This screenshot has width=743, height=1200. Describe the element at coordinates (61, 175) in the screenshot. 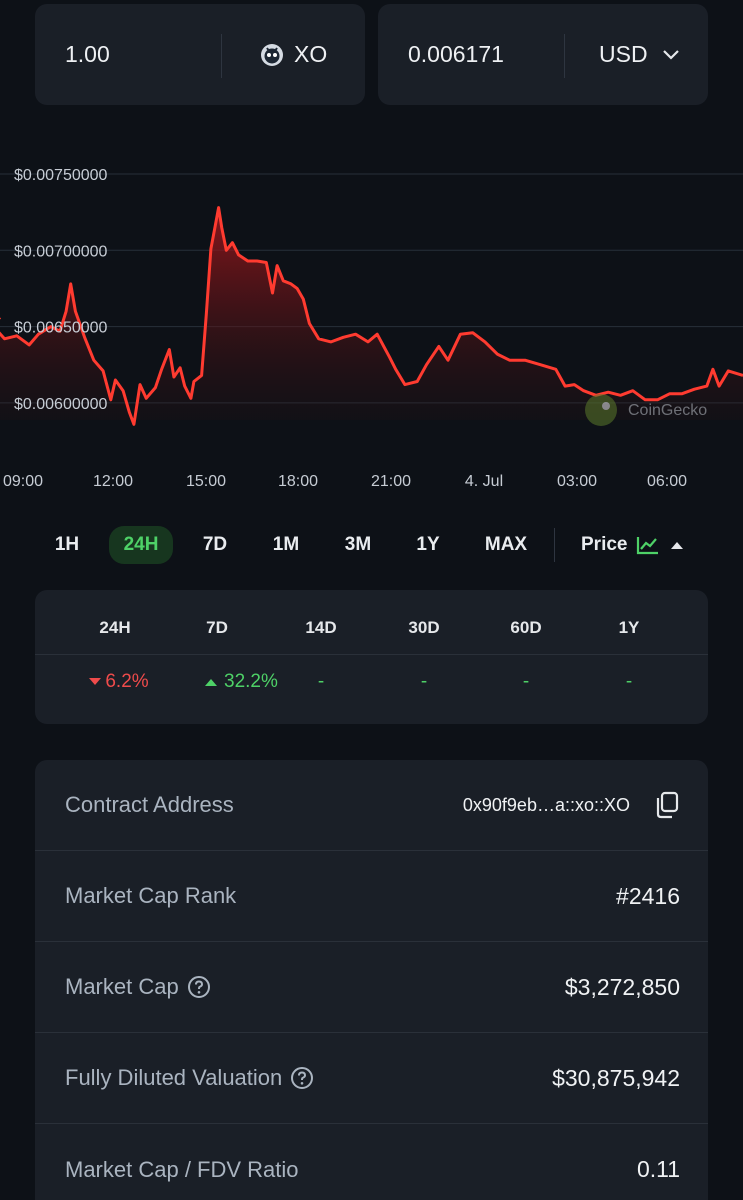

I see `y-tick-label: $0.00750000` at that location.